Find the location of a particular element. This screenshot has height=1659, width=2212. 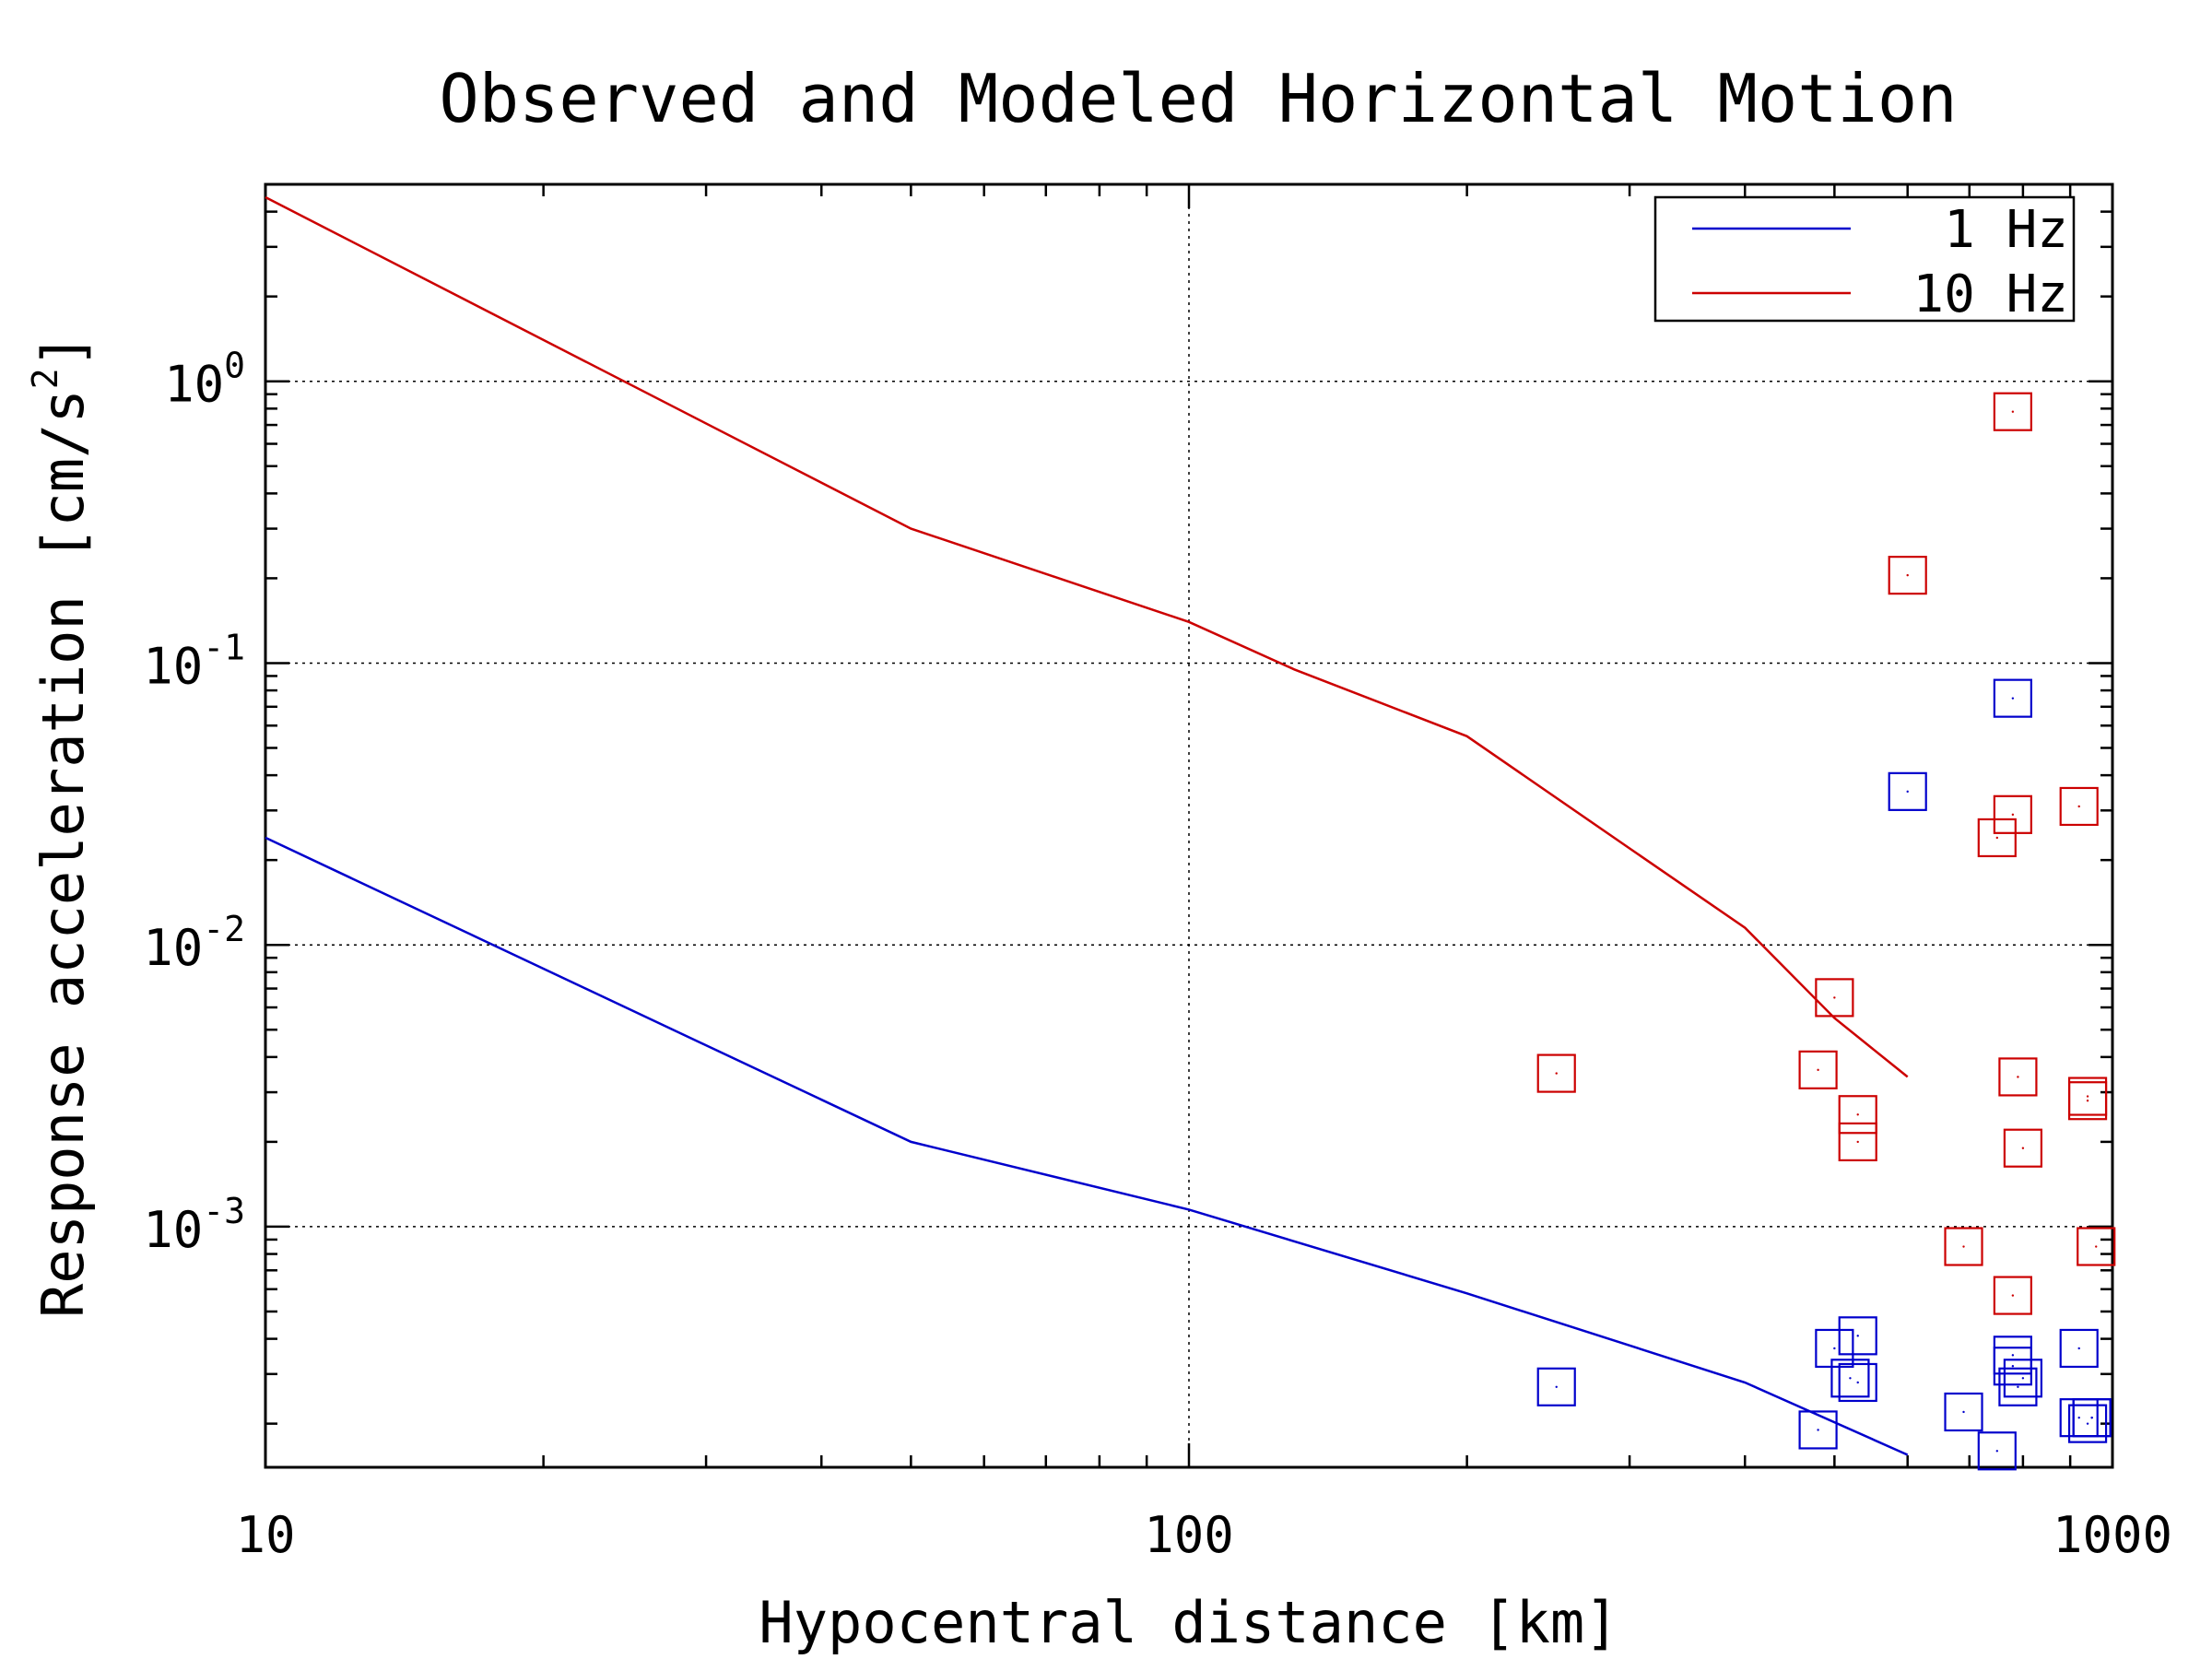

y-axis-label-sup: 2 is located at coordinates (45, 378).